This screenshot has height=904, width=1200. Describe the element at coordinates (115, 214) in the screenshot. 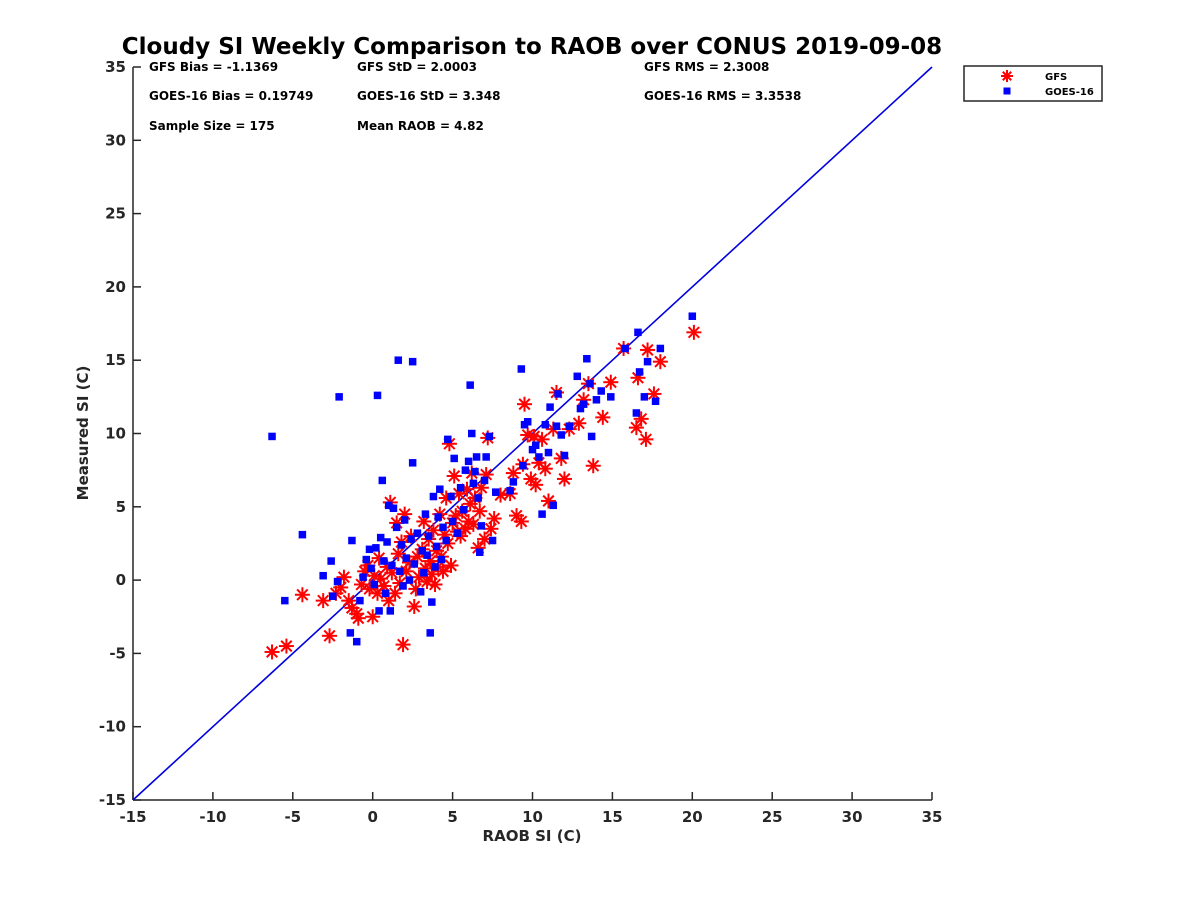

I see `y-tick-label: 25` at that location.